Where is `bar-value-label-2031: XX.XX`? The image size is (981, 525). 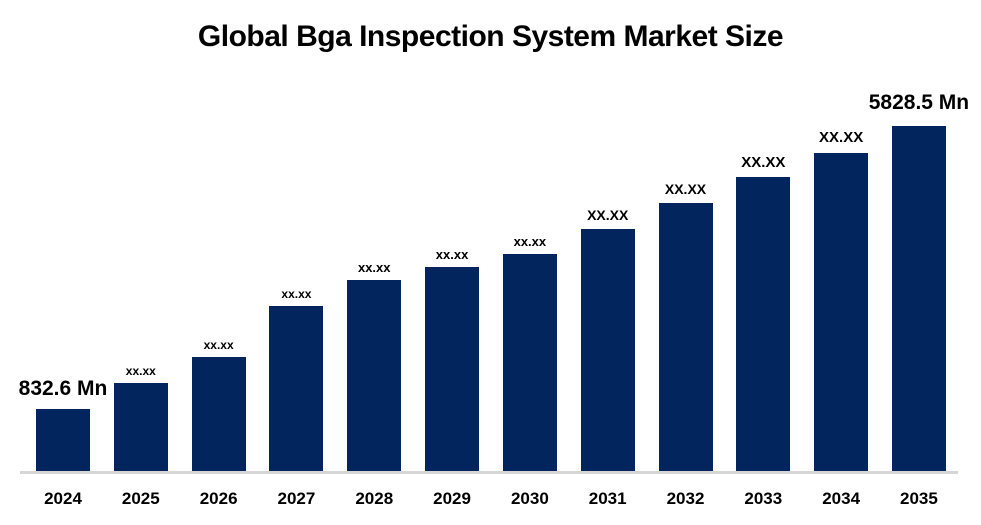 bar-value-label-2031: XX.XX is located at coordinates (608, 215).